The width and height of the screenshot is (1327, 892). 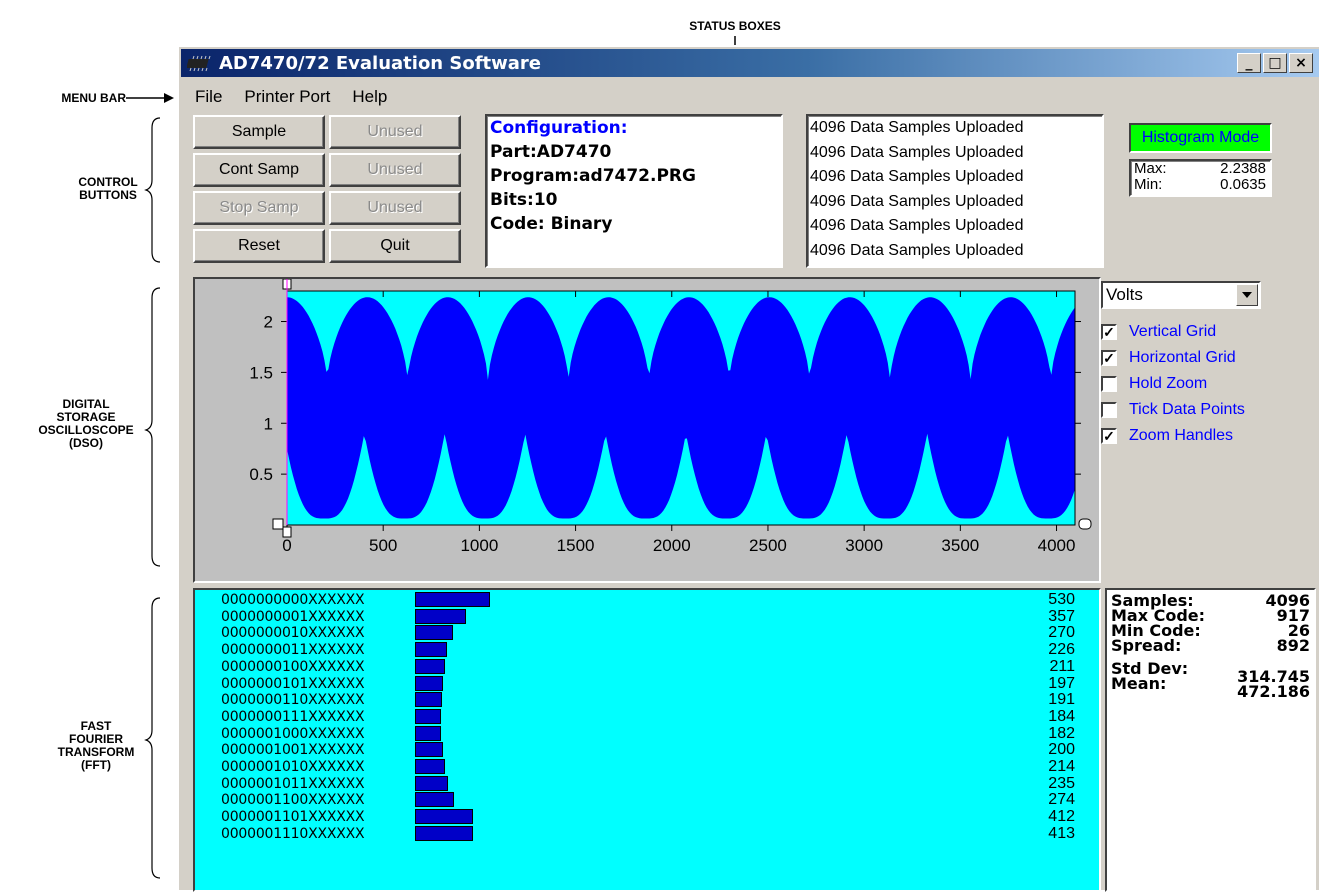 I want to click on zoom-handles-checkbox: ✓ Zoom Handles, so click(x=1167, y=436).